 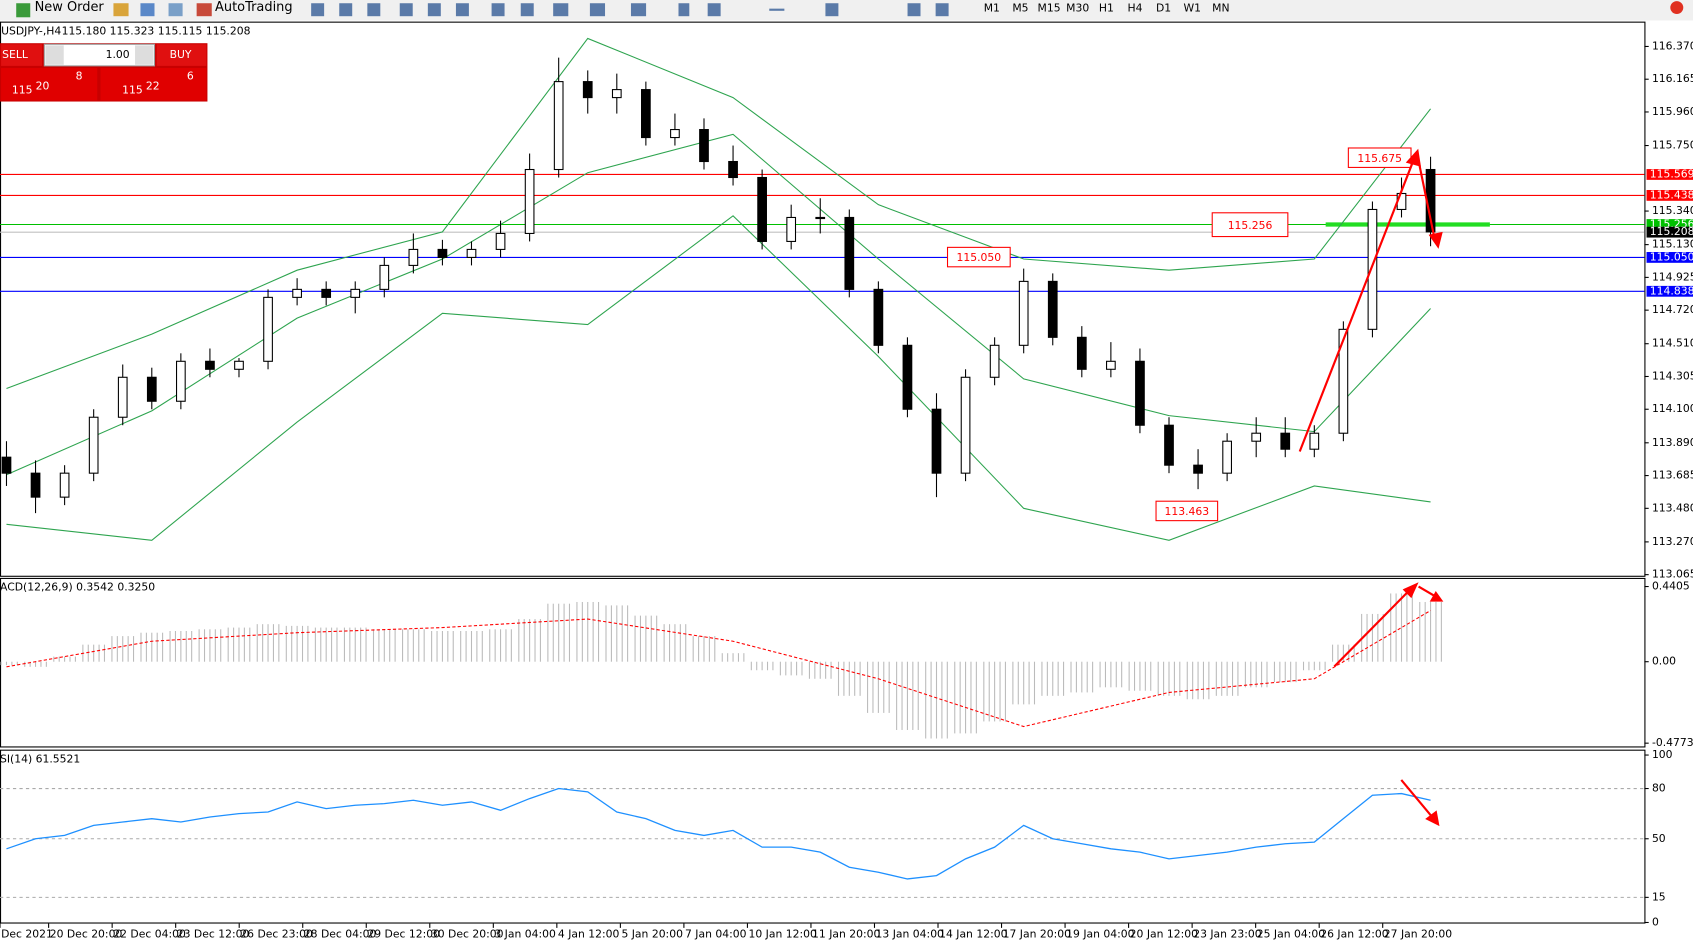 What do you see at coordinates (1164, 933) in the screenshot?
I see `x-tick-label: 20 Jan 12:00` at bounding box center [1164, 933].